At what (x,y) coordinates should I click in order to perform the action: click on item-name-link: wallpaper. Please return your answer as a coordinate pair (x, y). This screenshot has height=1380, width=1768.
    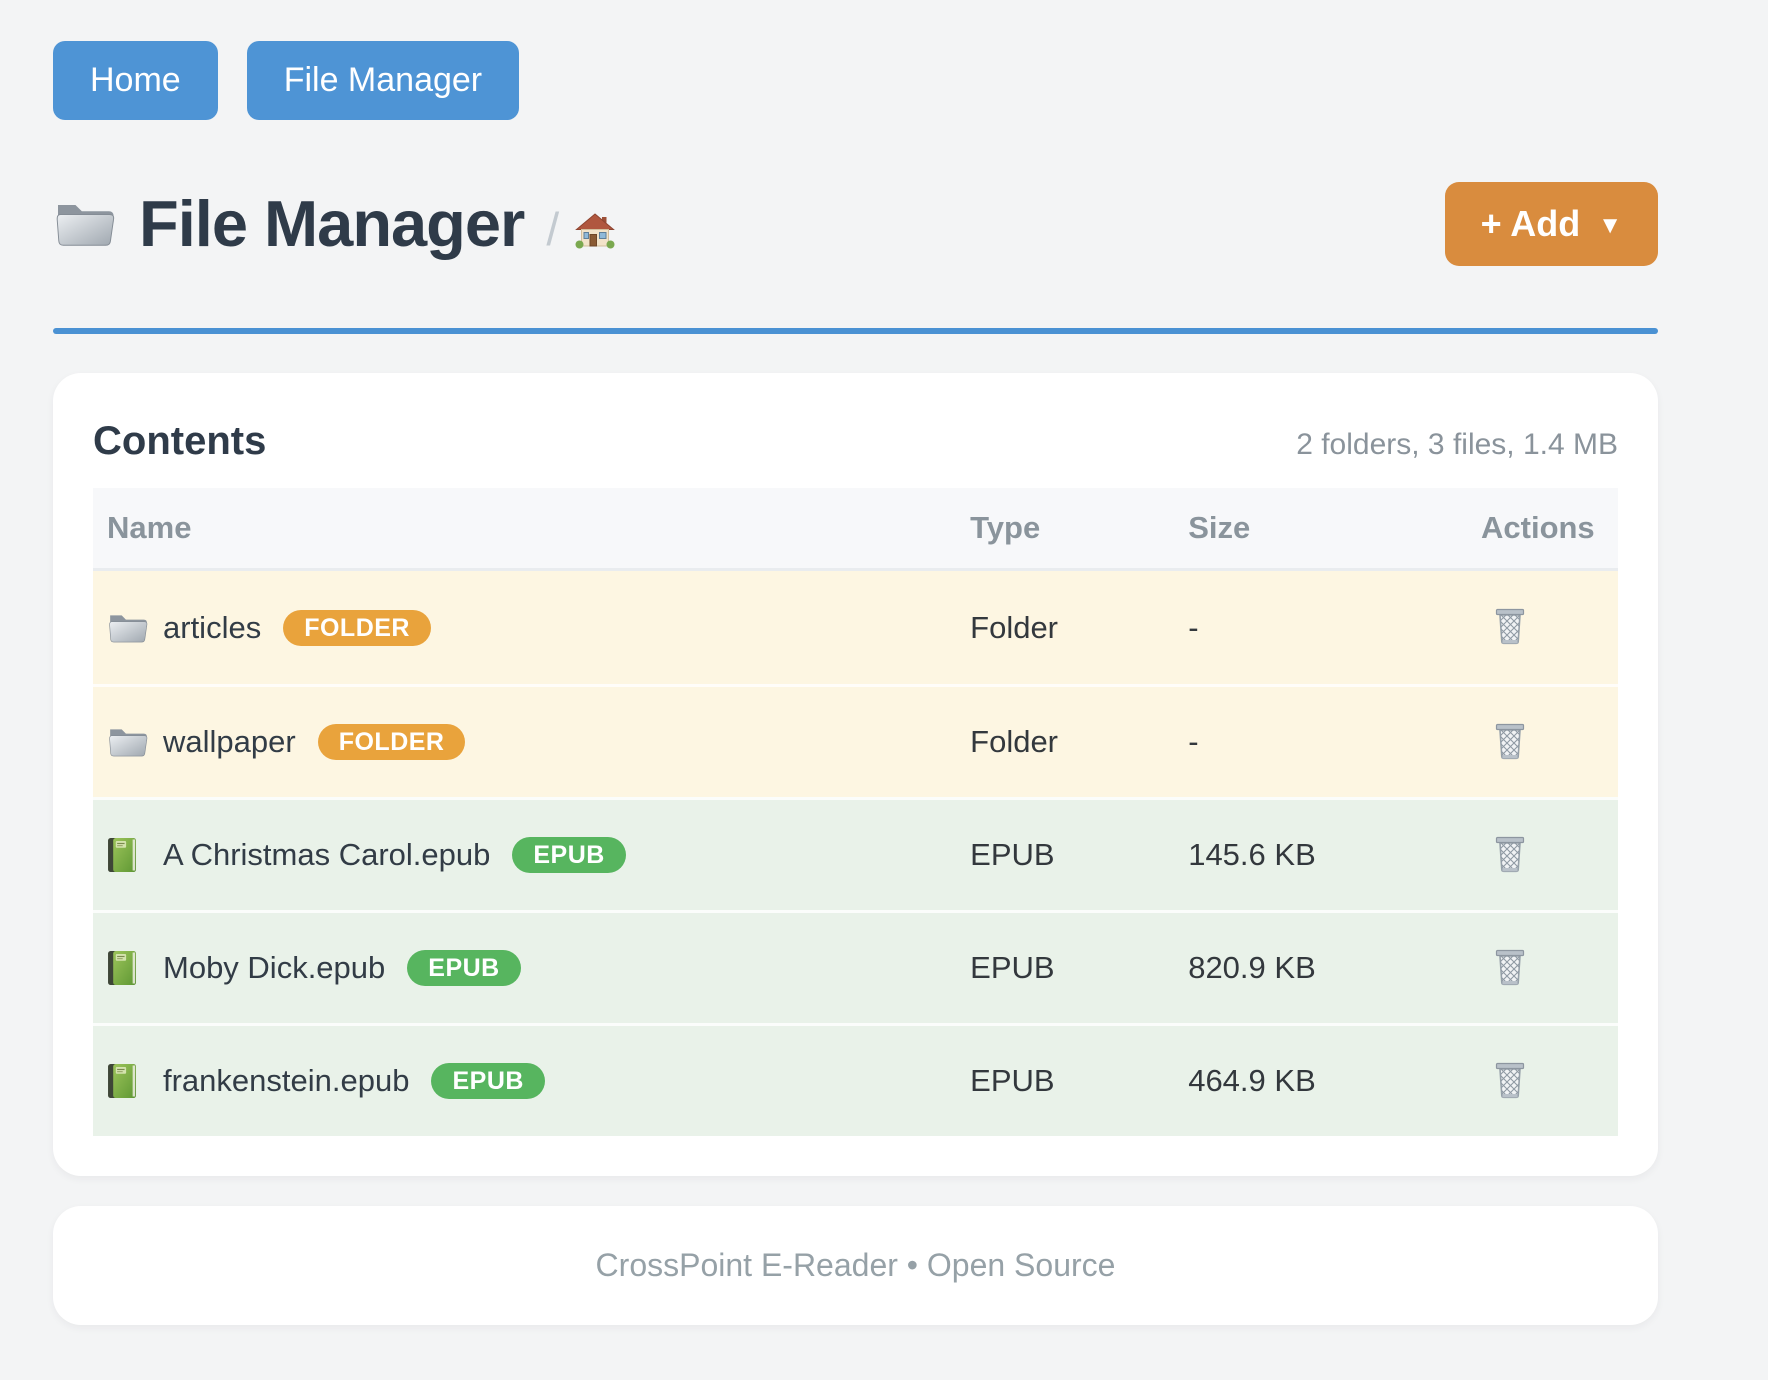
    Looking at the image, I should click on (229, 741).